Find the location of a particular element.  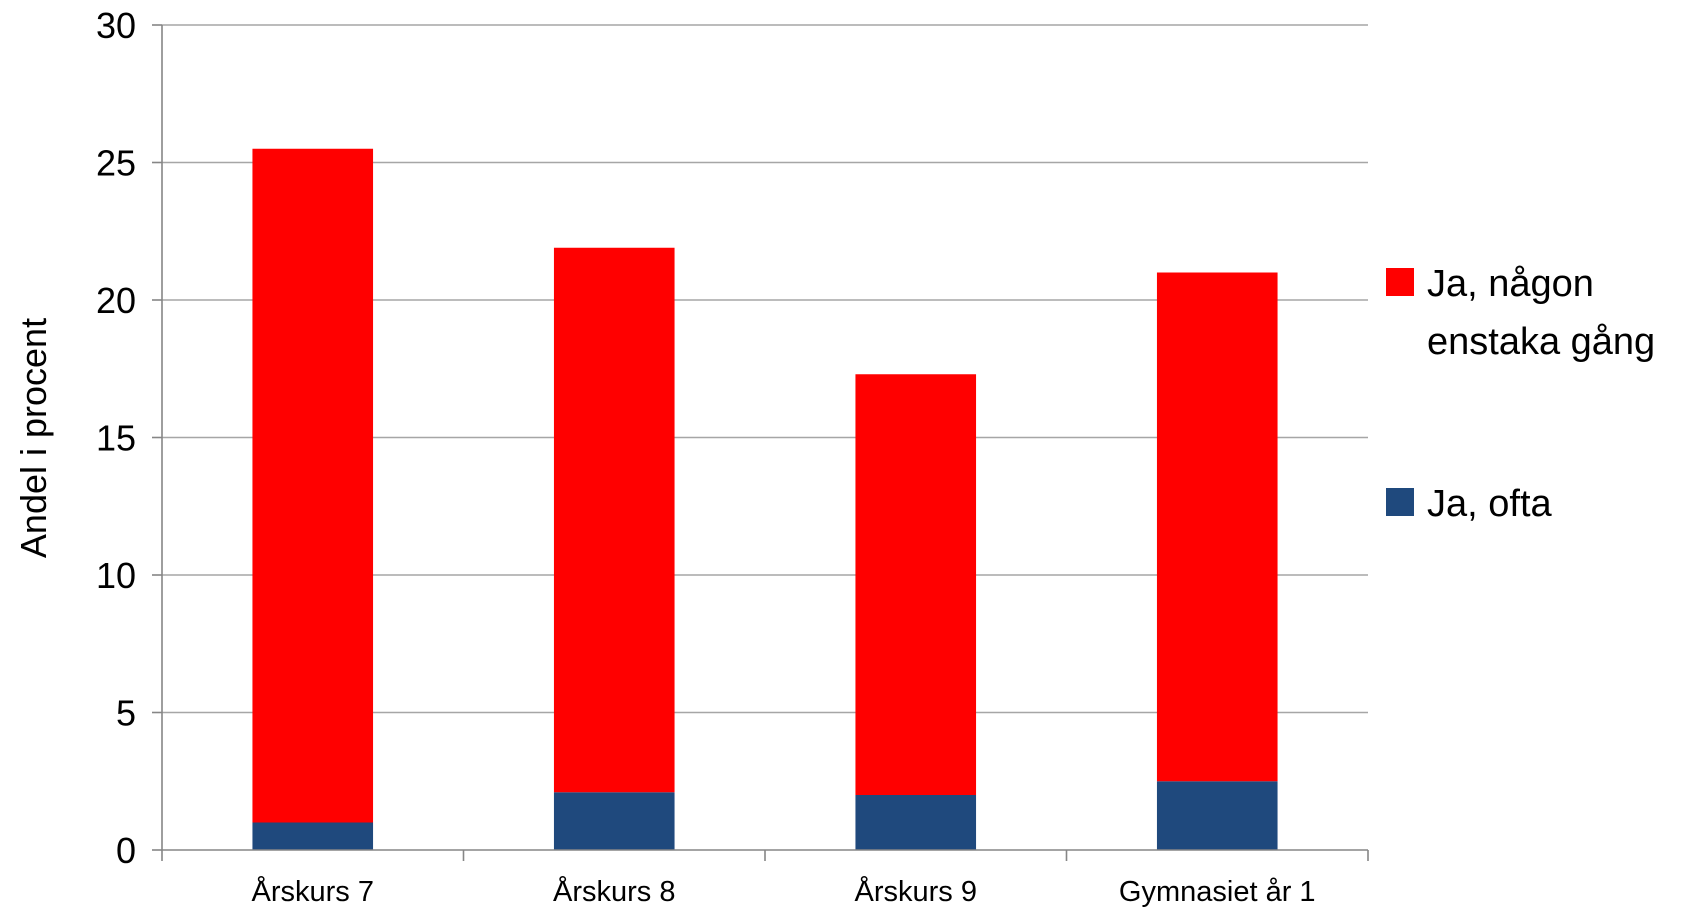

y-tick-label: 25 is located at coordinates (116, 163).